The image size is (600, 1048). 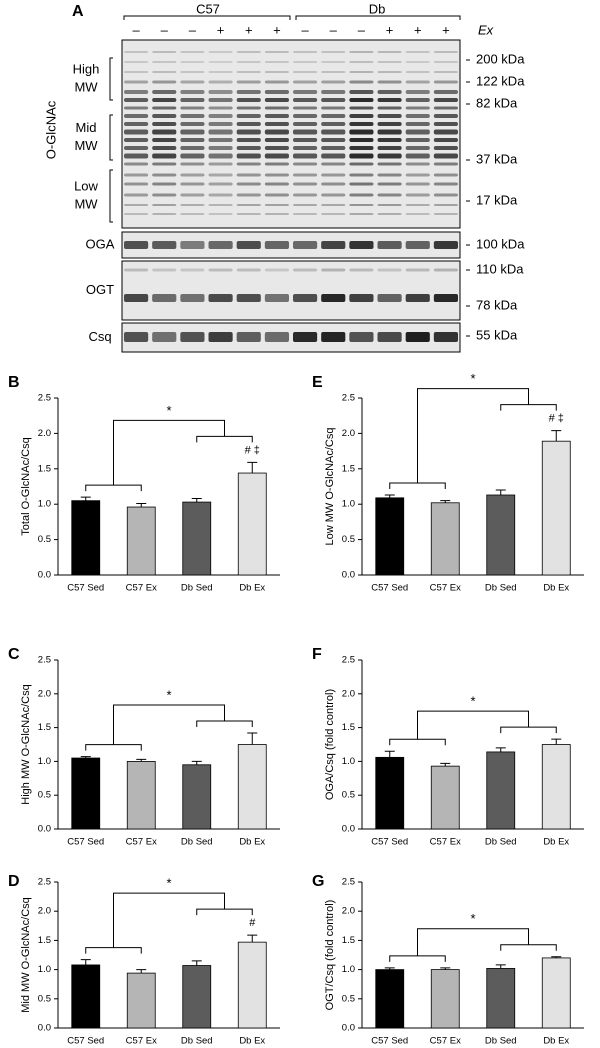 I want to click on region-label: MW, so click(x=86, y=86).